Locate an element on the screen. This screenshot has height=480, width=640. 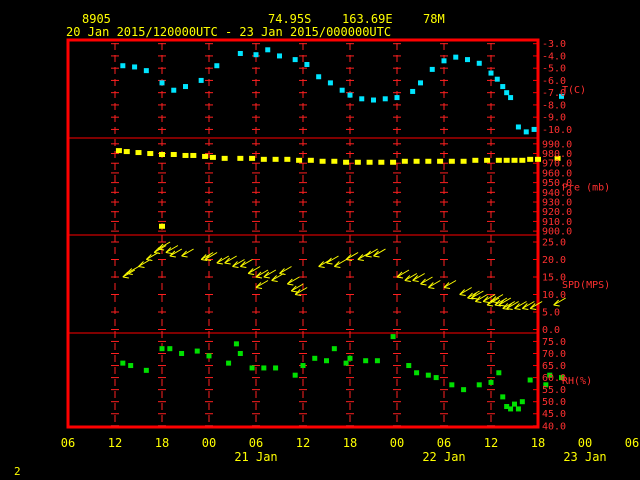
y-tick-label: 990.0 is located at coordinates (557, 144).